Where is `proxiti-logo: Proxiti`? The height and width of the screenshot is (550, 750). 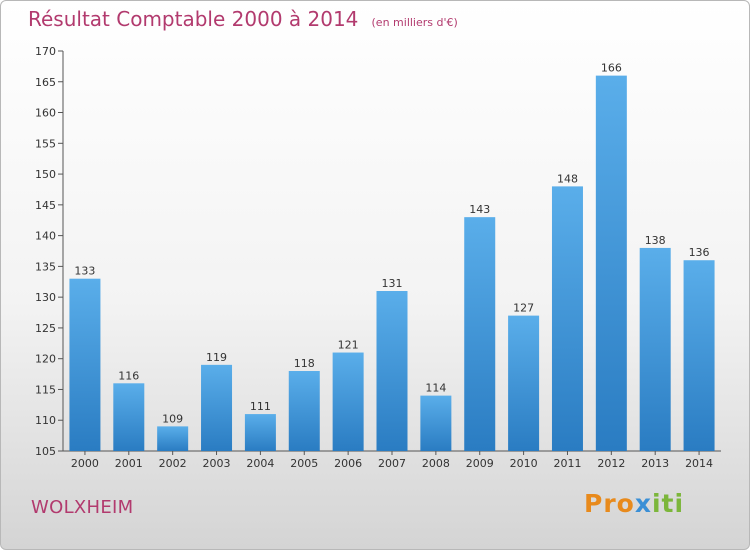
proxiti-logo: Proxiti is located at coordinates (634, 503).